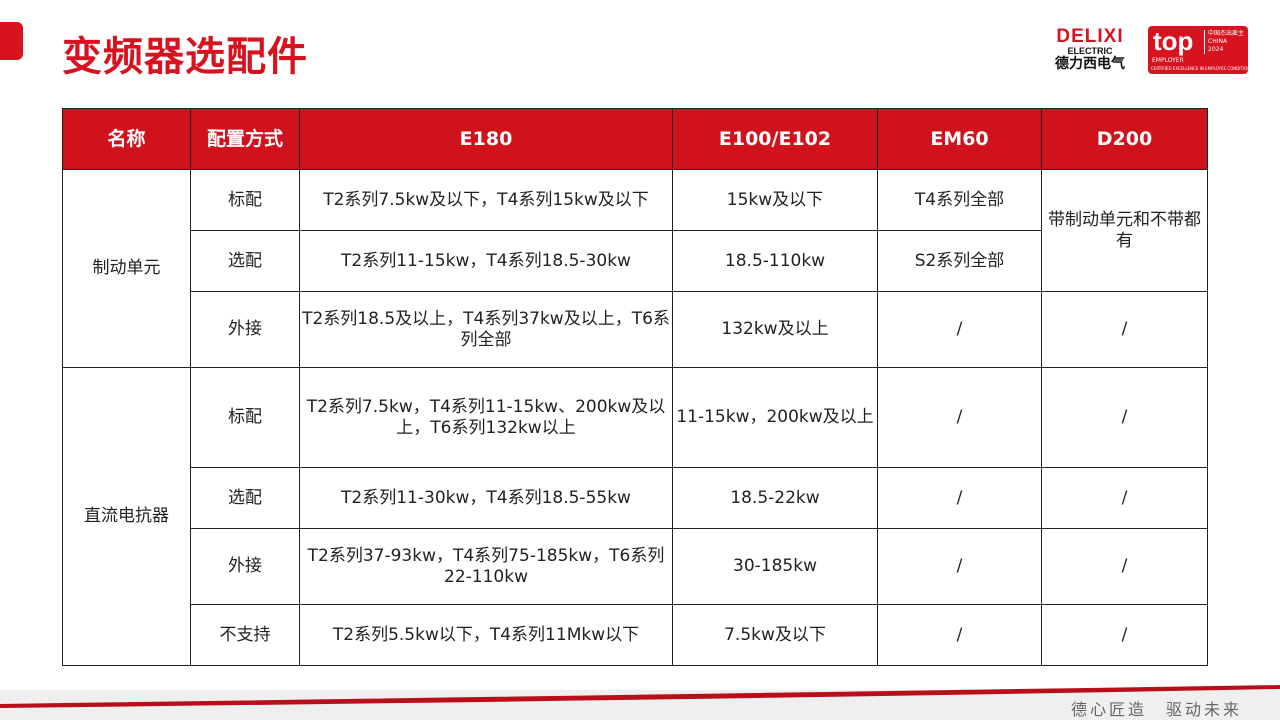  What do you see at coordinates (1124, 230) in the screenshot?
I see `table-cell: 带制动单元和不带都有` at bounding box center [1124, 230].